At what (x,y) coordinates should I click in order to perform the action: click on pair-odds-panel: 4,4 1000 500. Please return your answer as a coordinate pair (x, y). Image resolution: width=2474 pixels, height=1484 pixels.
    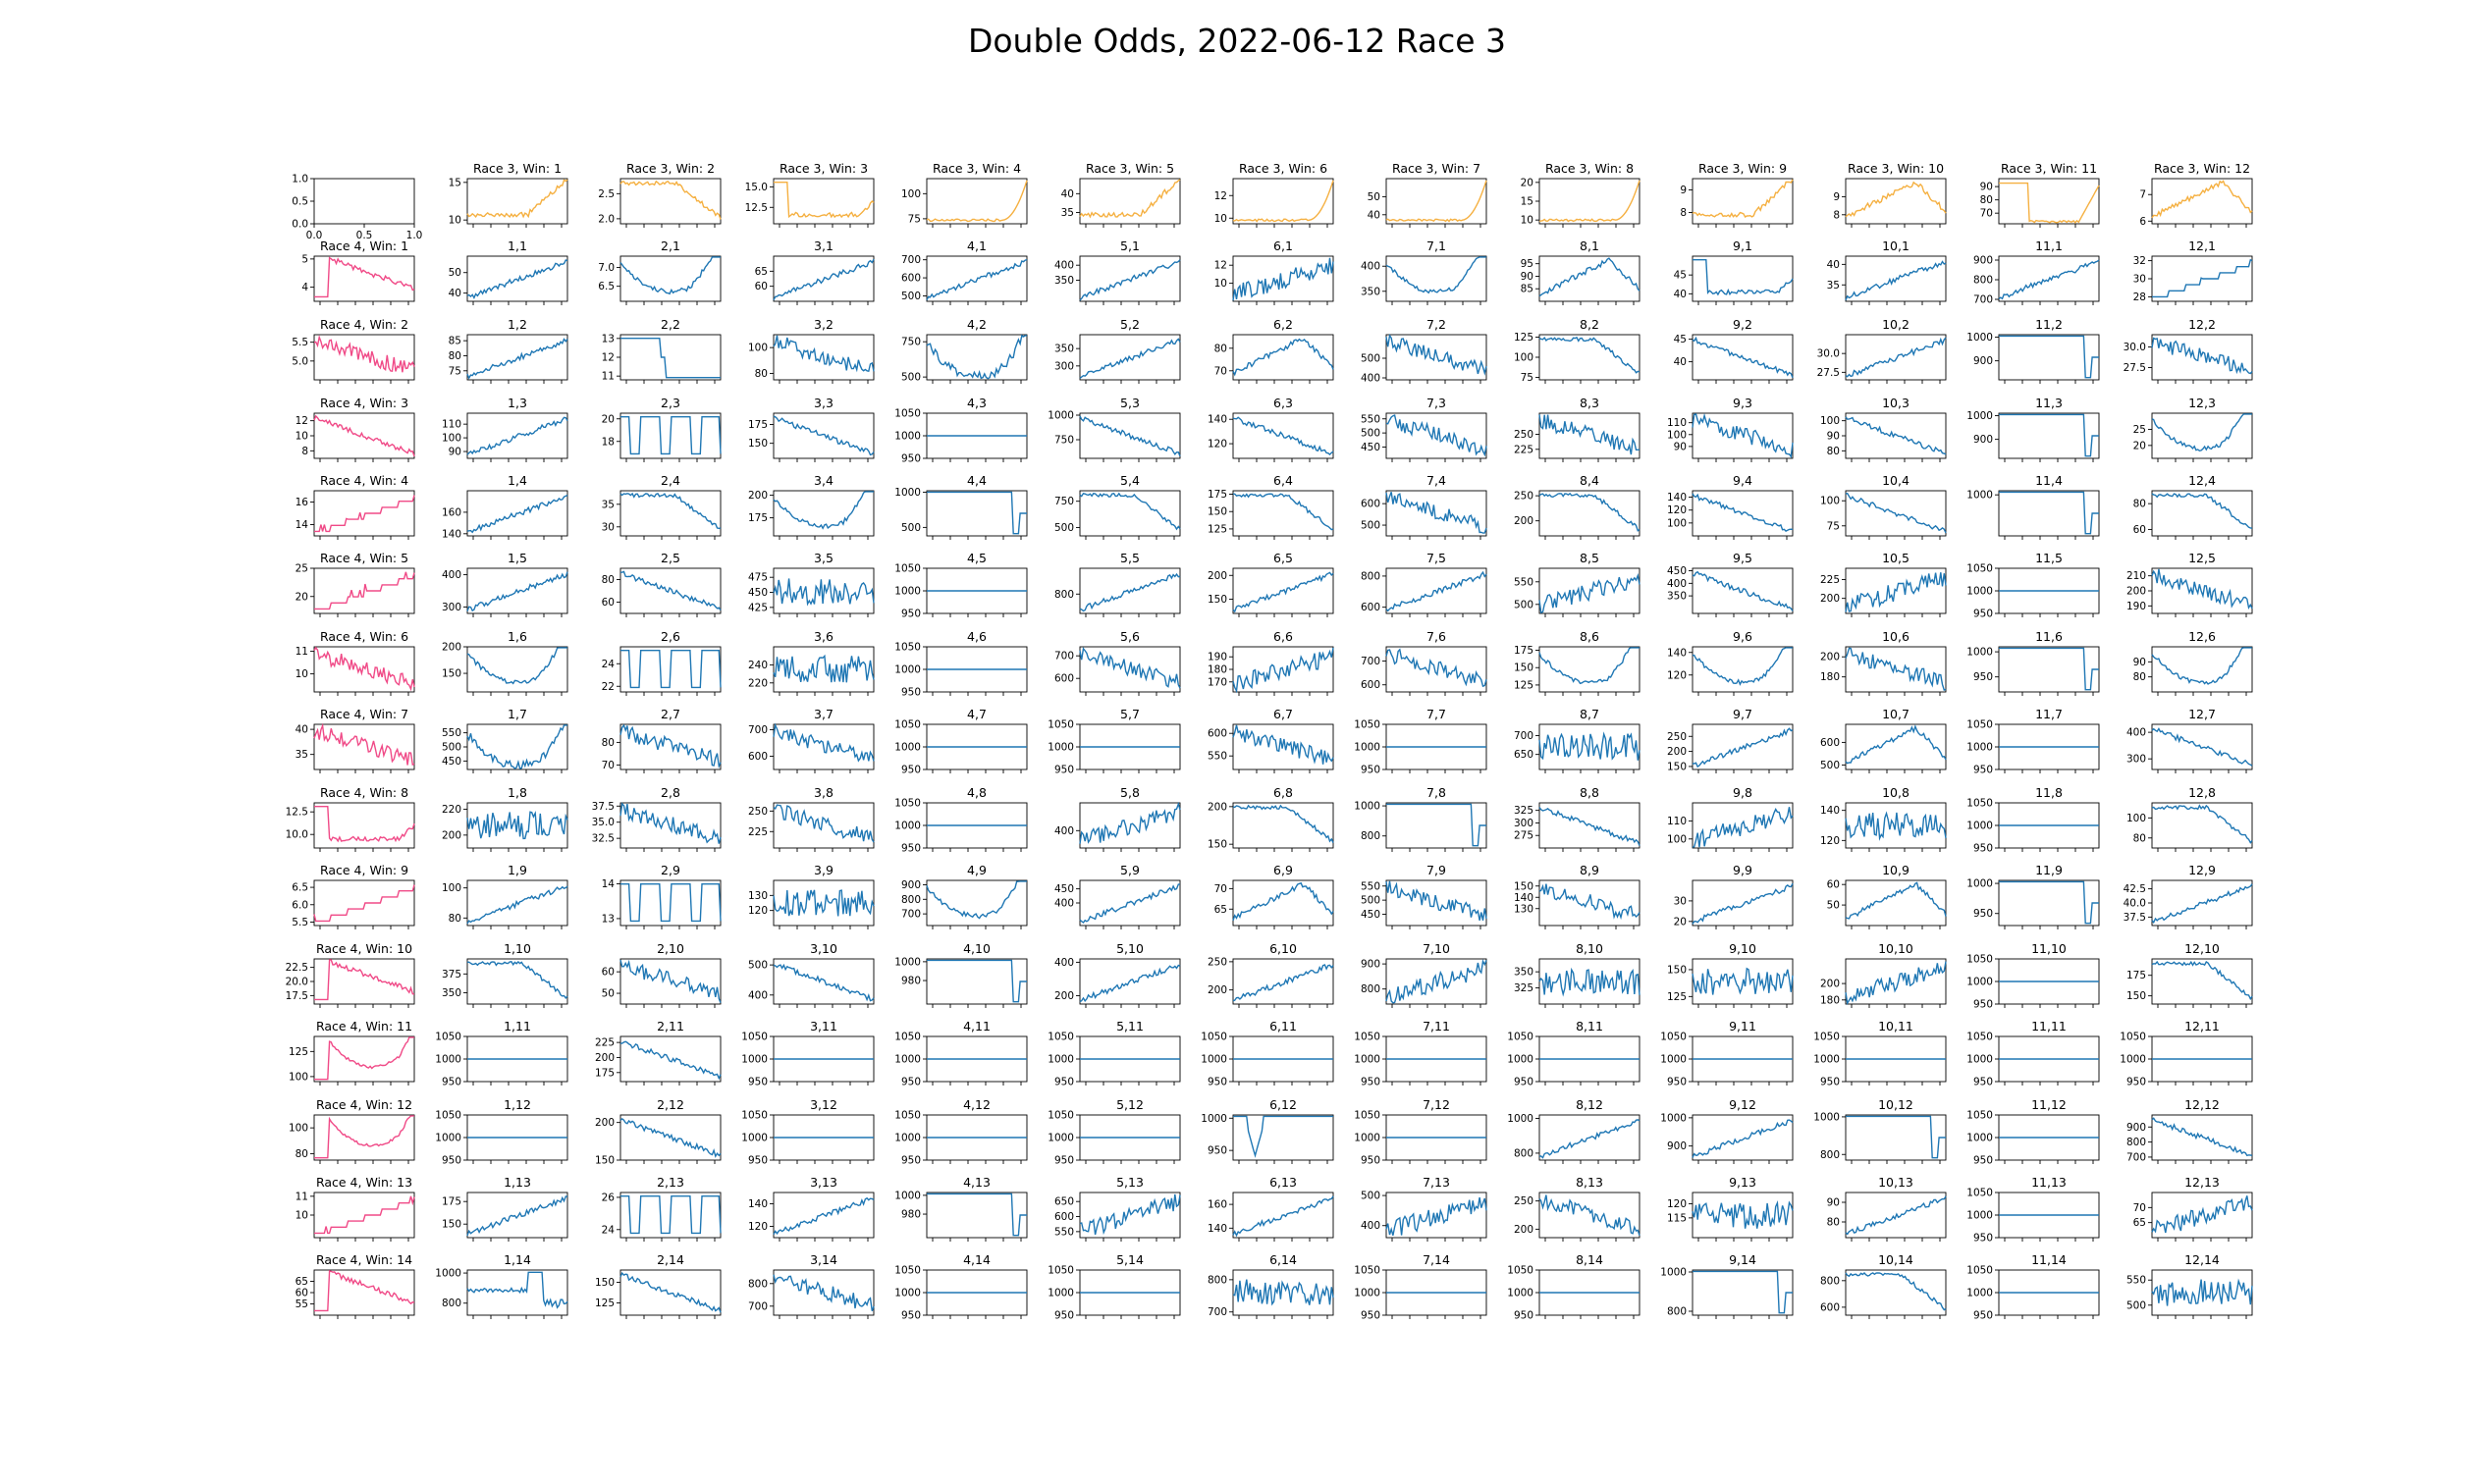
    Looking at the image, I should click on (961, 507).